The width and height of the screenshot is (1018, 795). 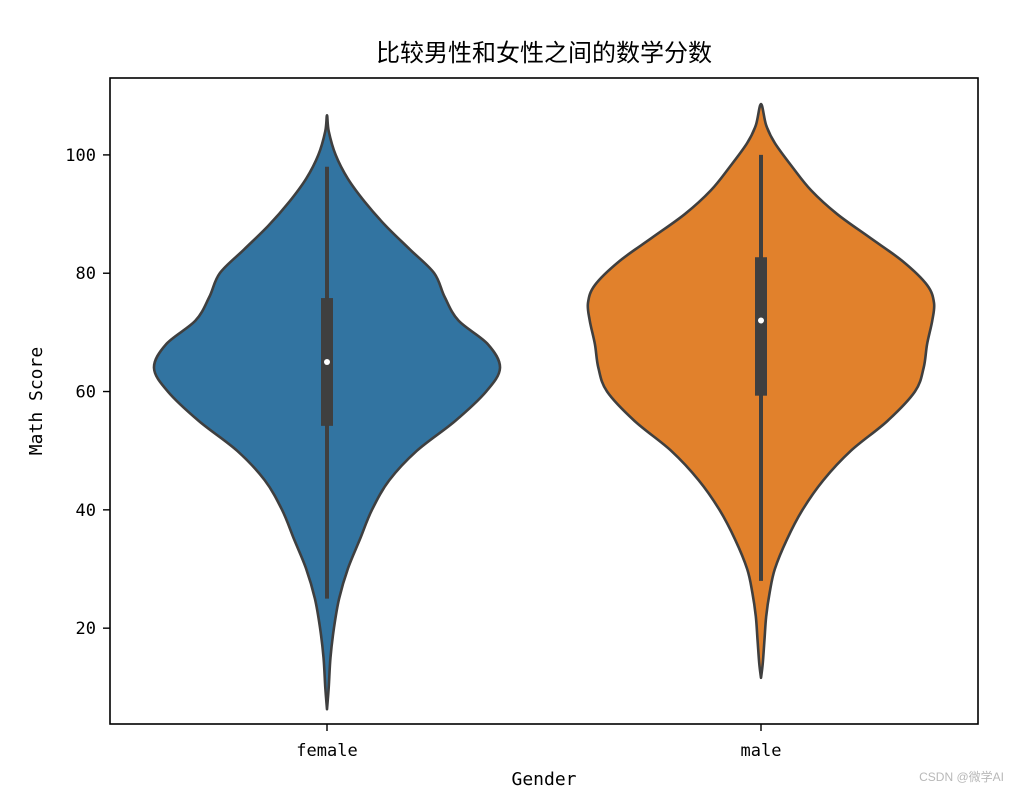 What do you see at coordinates (544, 53) in the screenshot?
I see `chart-title: 比较男性和女性之间的数学分数` at bounding box center [544, 53].